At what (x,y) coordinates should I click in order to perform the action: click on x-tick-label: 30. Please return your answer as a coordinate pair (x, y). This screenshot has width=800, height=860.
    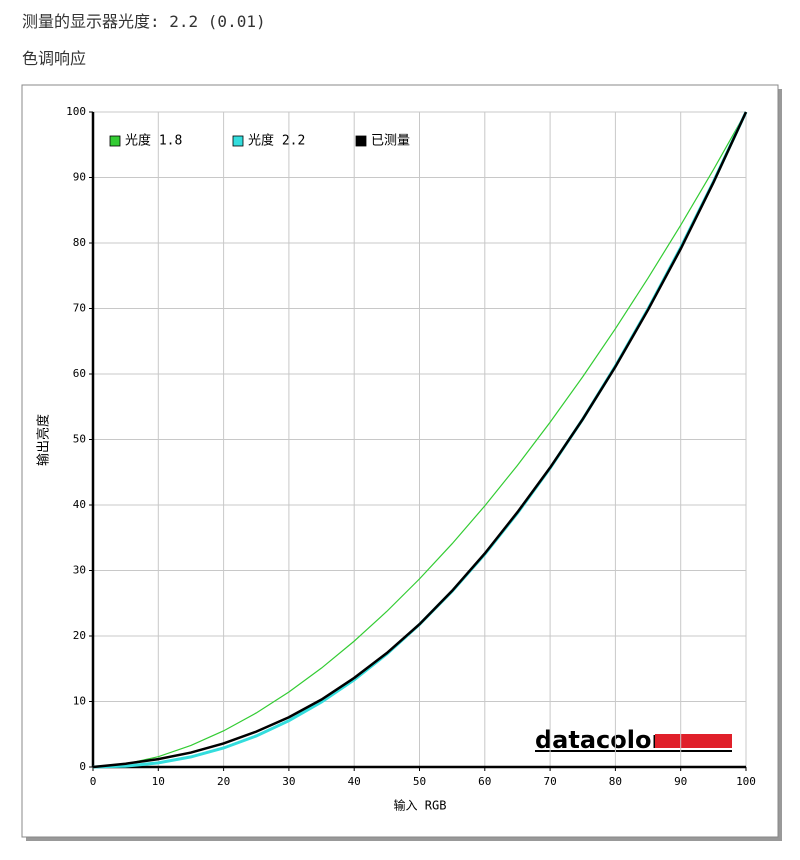
    Looking at the image, I should click on (288, 781).